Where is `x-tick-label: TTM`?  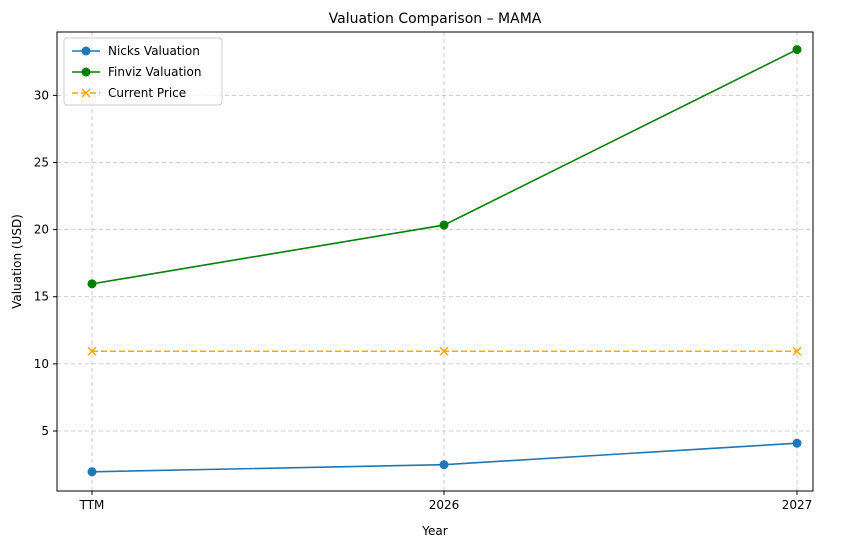
x-tick-label: TTM is located at coordinates (92, 505).